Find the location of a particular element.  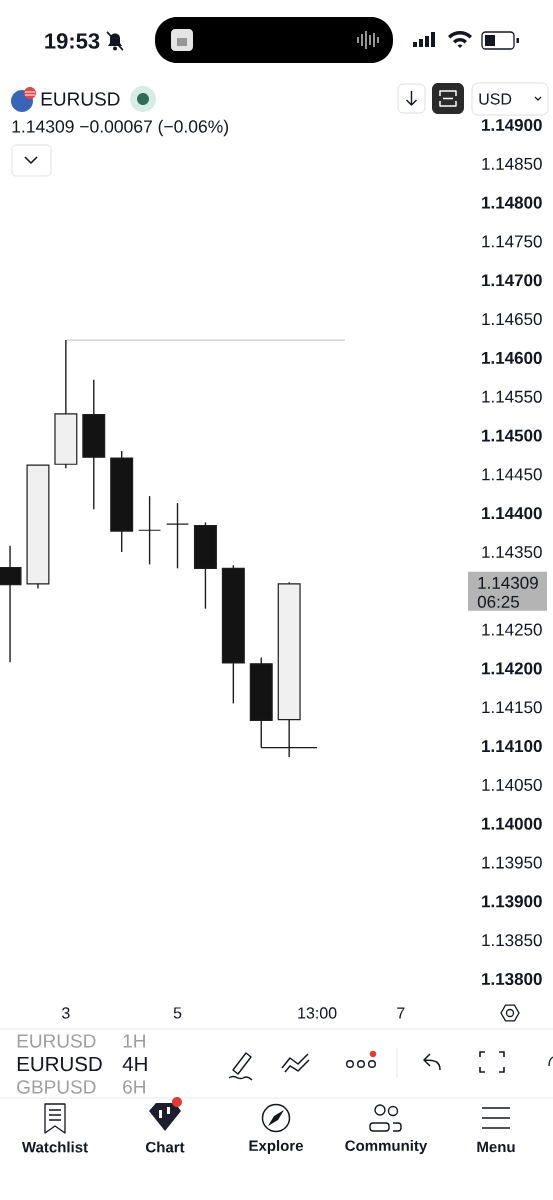

x-tick-label: 5 is located at coordinates (177, 1013).